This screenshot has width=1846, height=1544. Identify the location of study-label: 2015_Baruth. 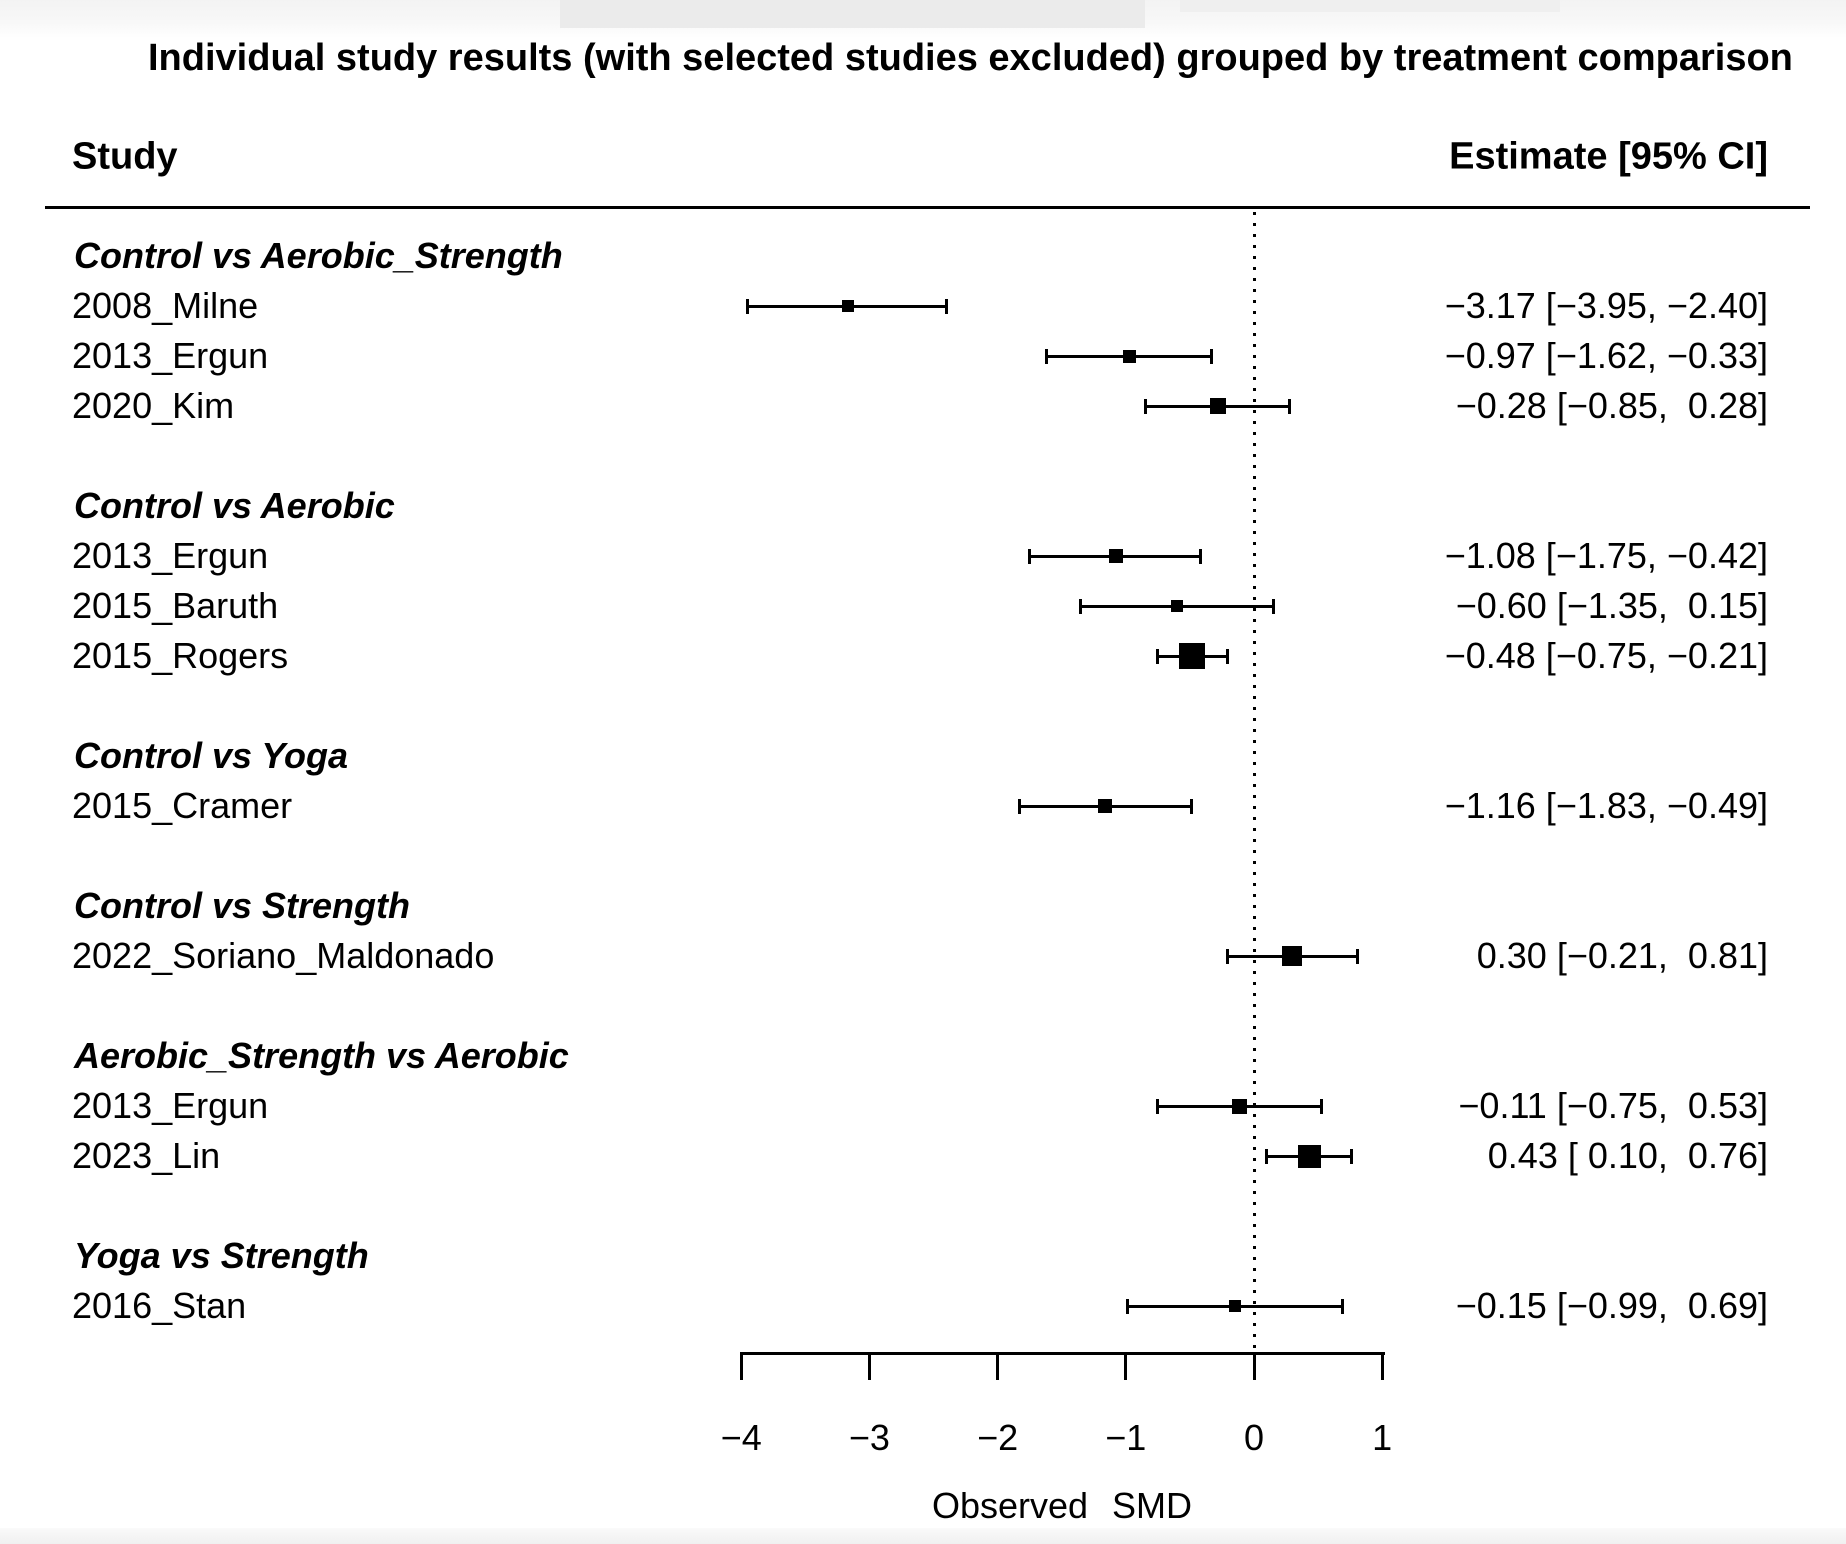
(175, 605).